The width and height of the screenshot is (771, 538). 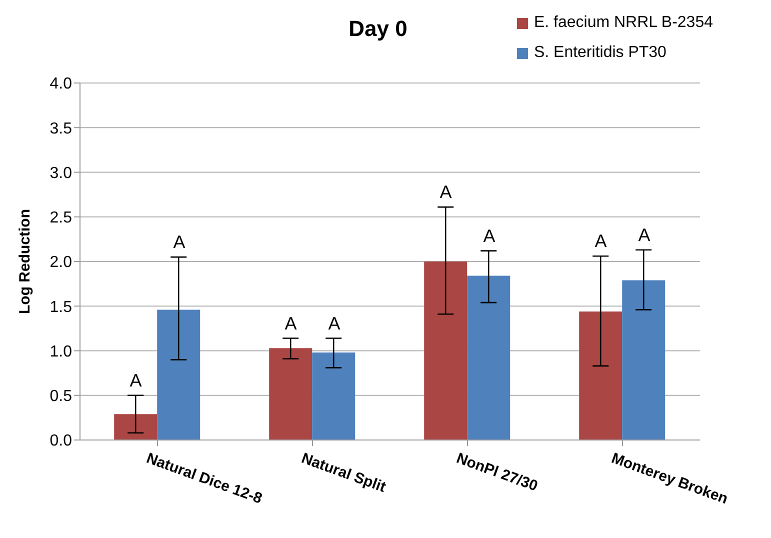 What do you see at coordinates (61, 441) in the screenshot?
I see `y-tick-label: 0.0` at bounding box center [61, 441].